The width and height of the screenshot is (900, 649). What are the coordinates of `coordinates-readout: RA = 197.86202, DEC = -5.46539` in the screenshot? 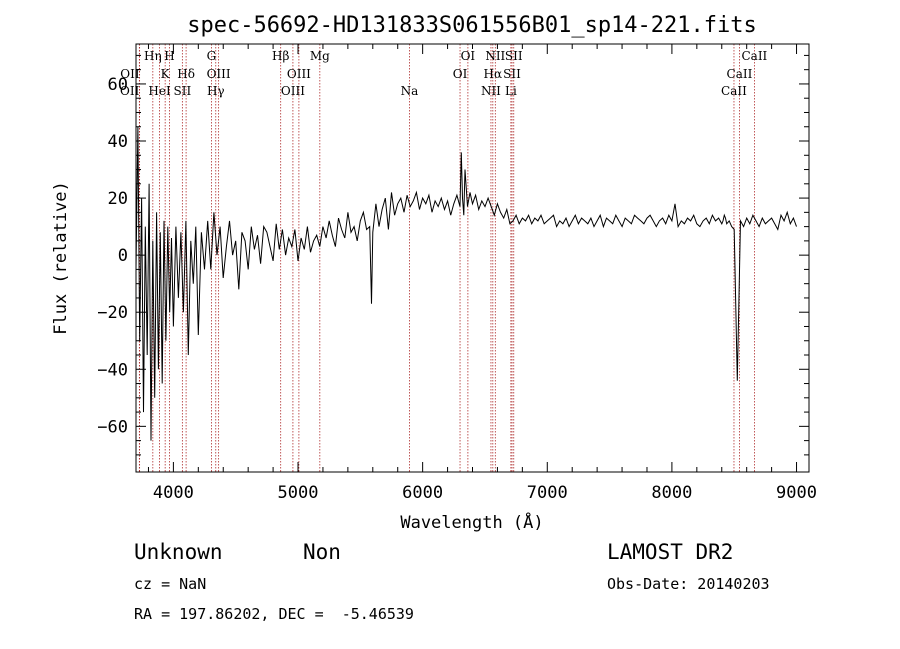 It's located at (274, 614).